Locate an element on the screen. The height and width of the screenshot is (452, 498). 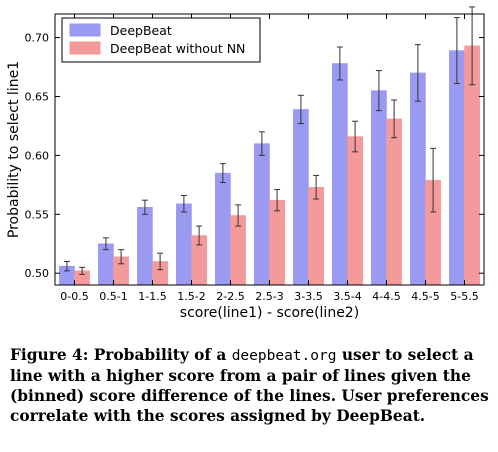
y-tick-label-4: 0.70 is located at coordinates (37, 38).